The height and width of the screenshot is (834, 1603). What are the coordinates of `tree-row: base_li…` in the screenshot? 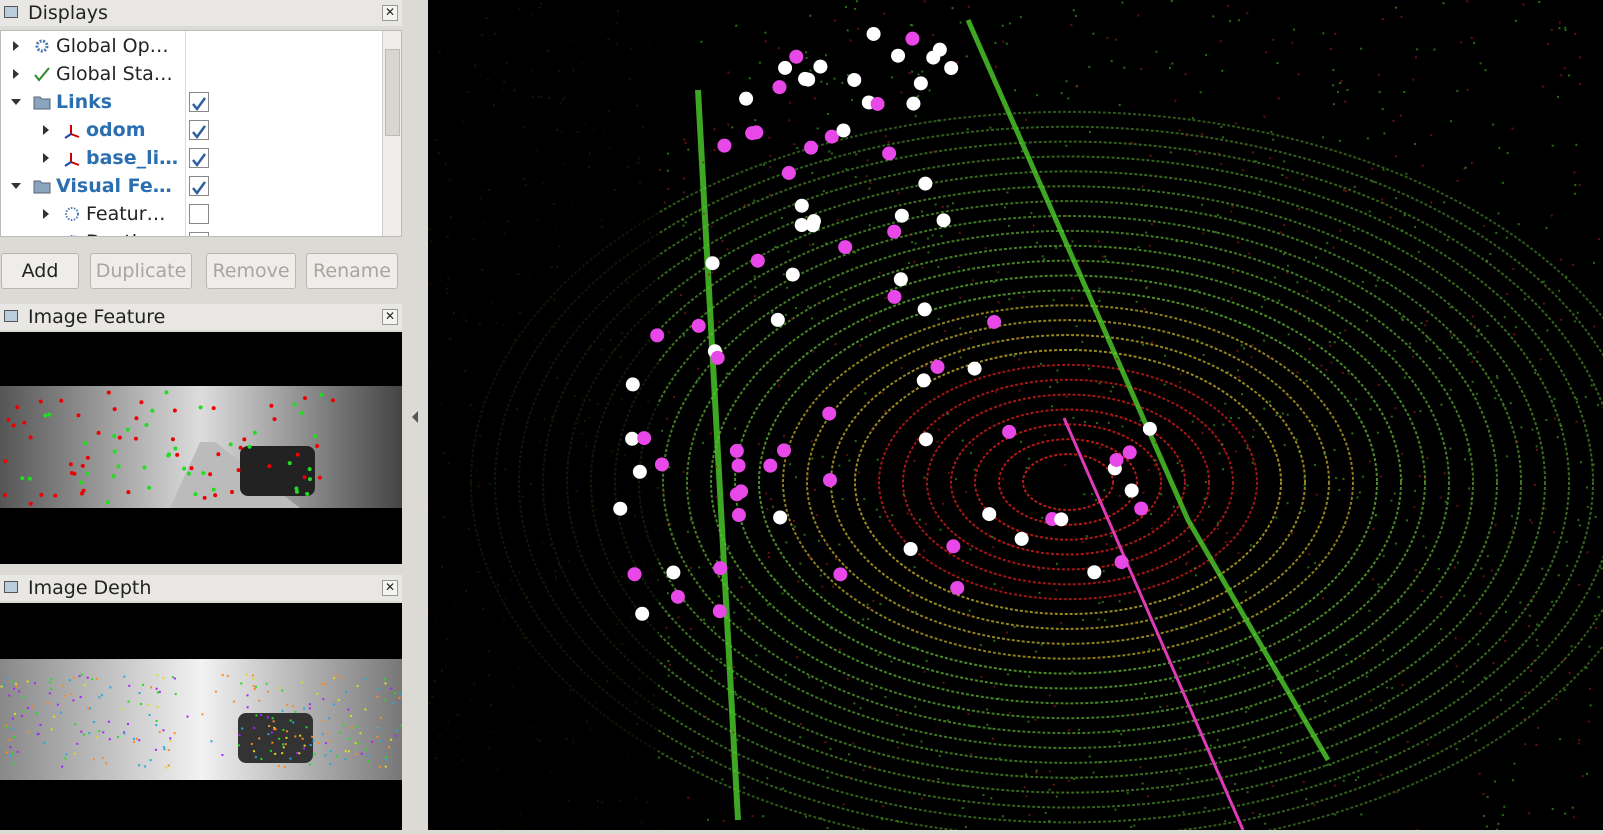 It's located at (192, 158).